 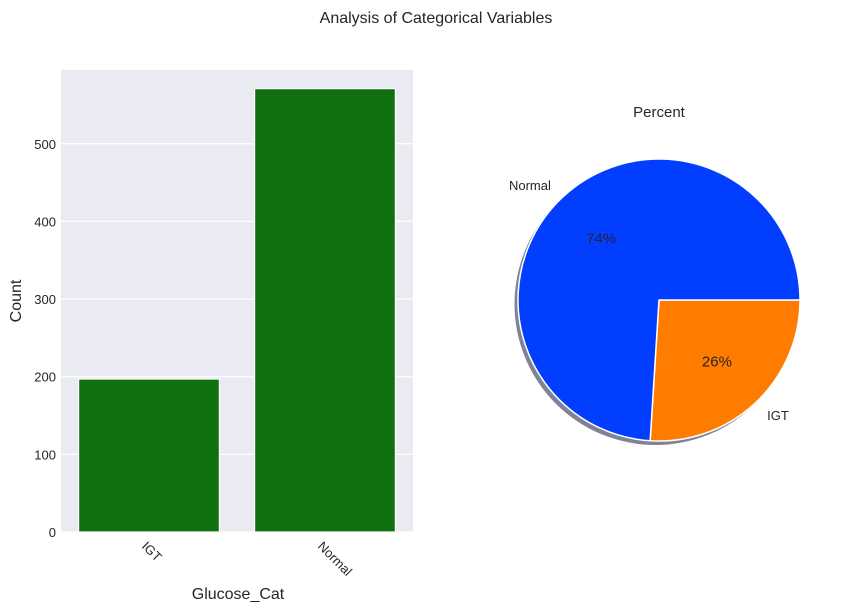 What do you see at coordinates (45, 338) in the screenshot?
I see `bar-y-tick-labels: 0 100 200 300 400 500` at bounding box center [45, 338].